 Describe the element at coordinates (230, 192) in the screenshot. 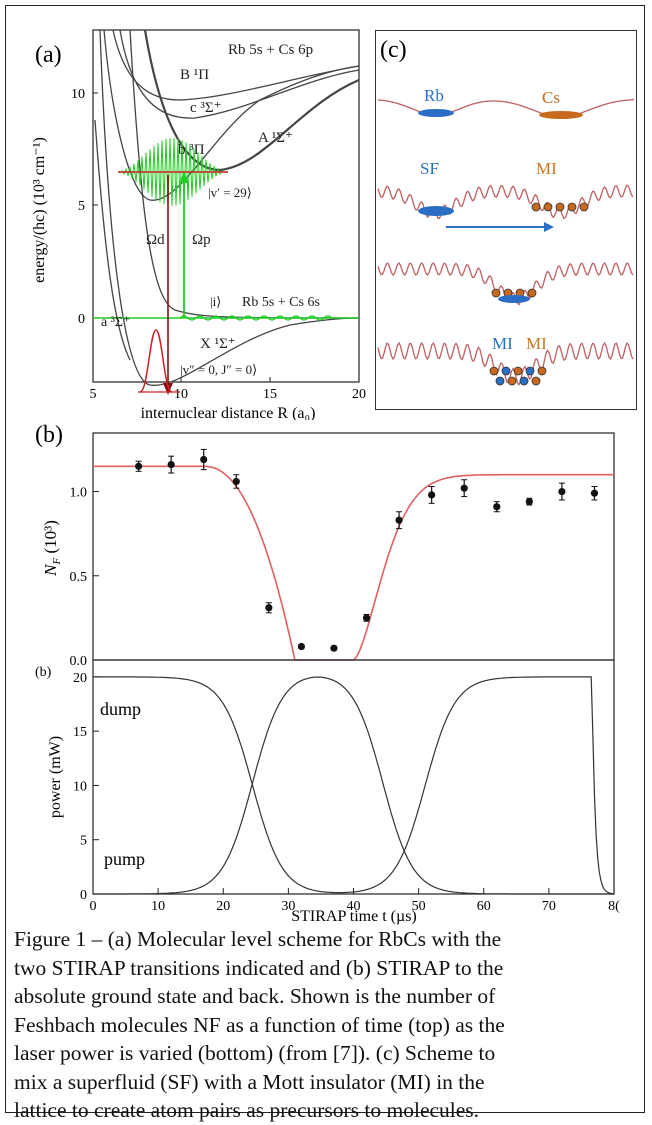

I see `label-vprime: |v′ = 29⟩` at that location.